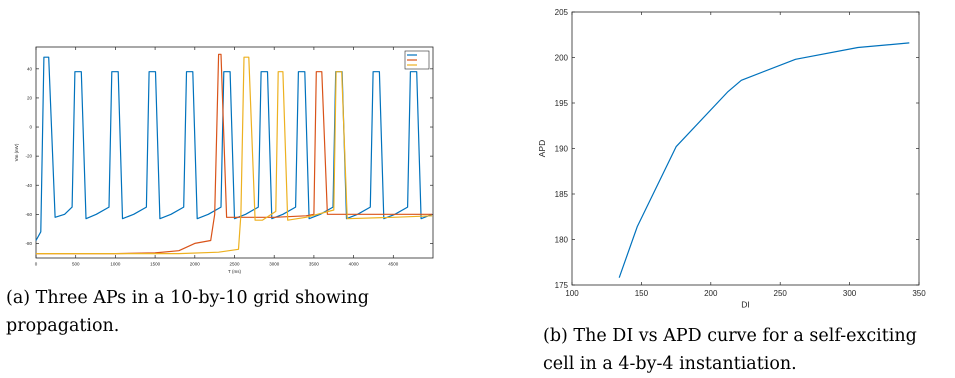  Describe the element at coordinates (850, 293) in the screenshot. I see `x-tick-label: 300` at that location.